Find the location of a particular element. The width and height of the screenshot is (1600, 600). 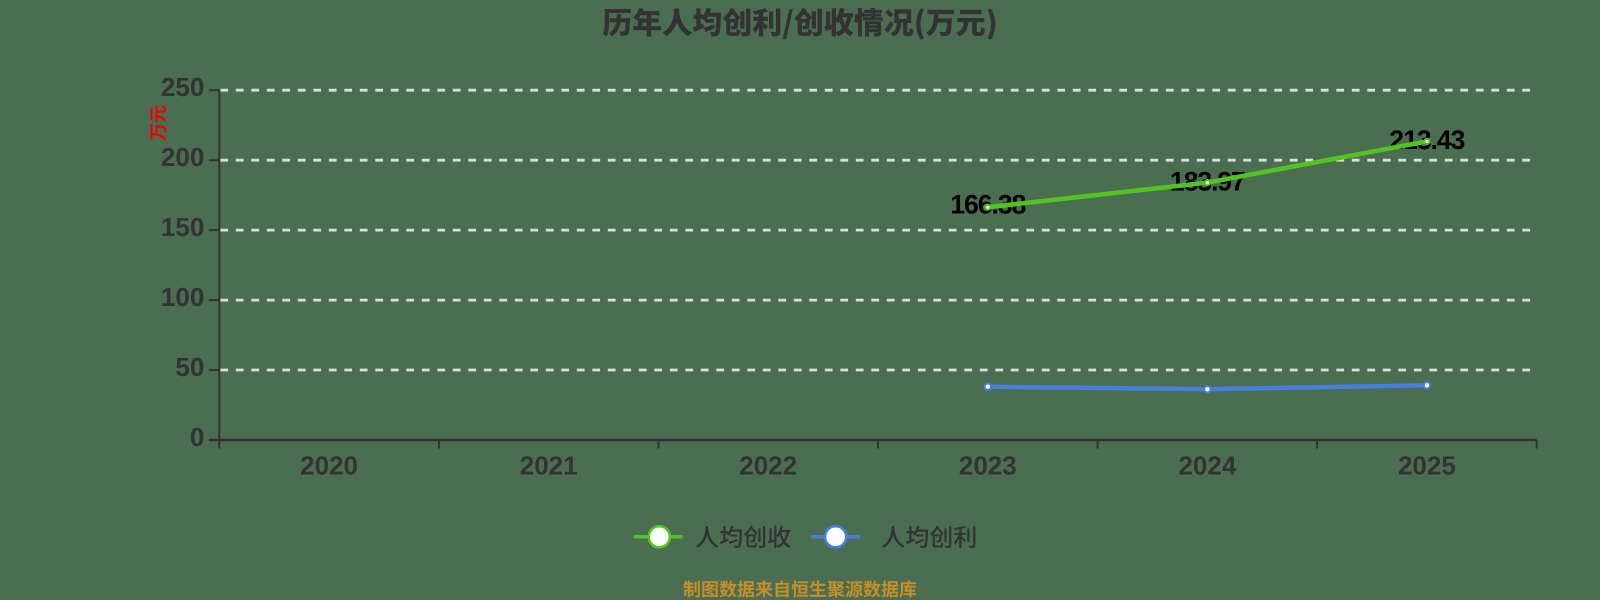

svg-text: 200 is located at coordinates (182, 157).